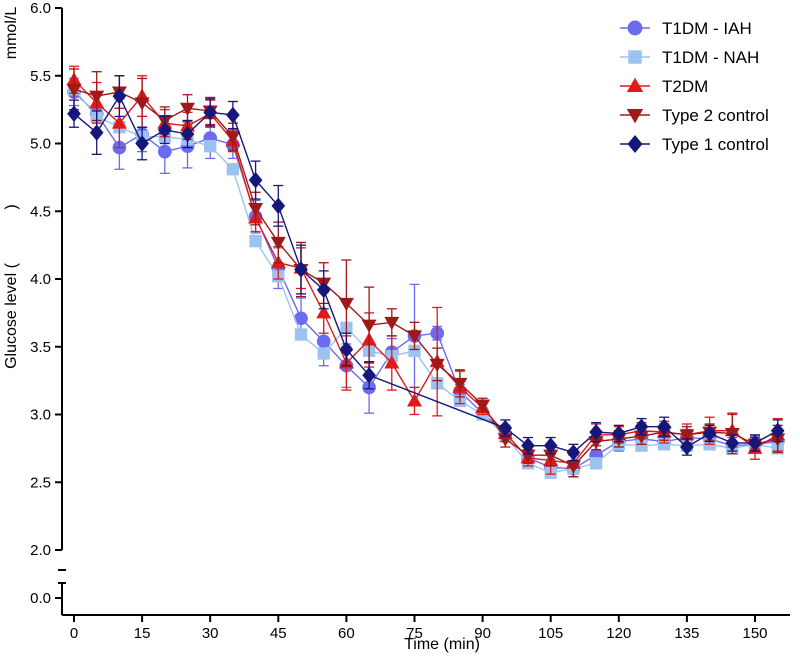 This screenshot has height=657, width=800. I want to click on y-tick-label: 3.0, so click(40, 415).